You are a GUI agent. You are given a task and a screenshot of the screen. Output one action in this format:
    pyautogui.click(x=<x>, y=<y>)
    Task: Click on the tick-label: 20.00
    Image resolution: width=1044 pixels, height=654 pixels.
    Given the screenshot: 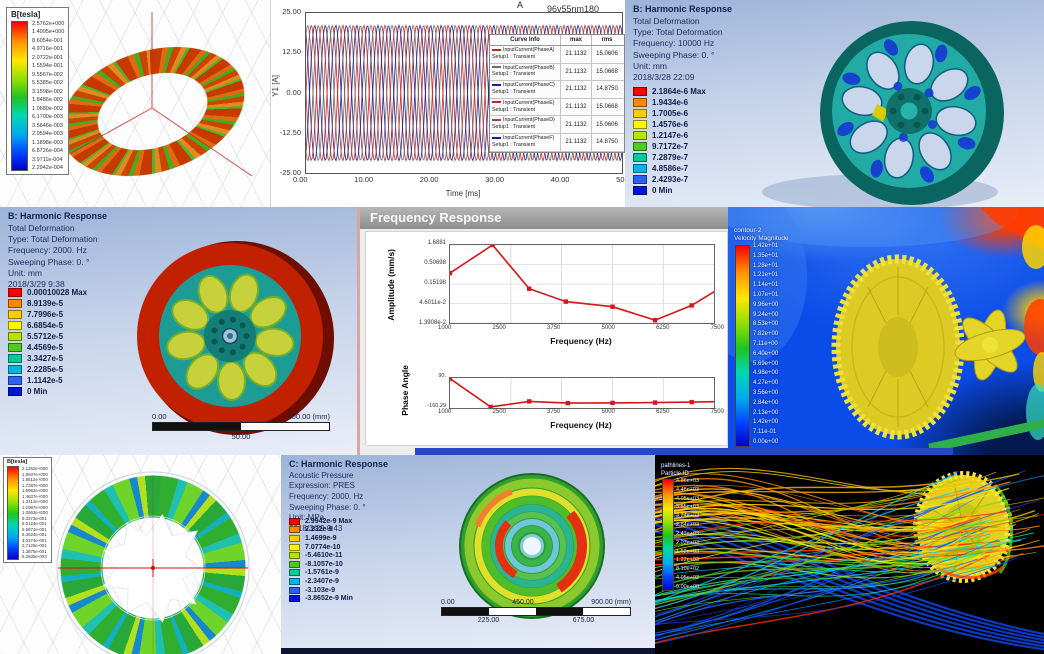 What is the action you would take?
    pyautogui.click(x=429, y=179)
    